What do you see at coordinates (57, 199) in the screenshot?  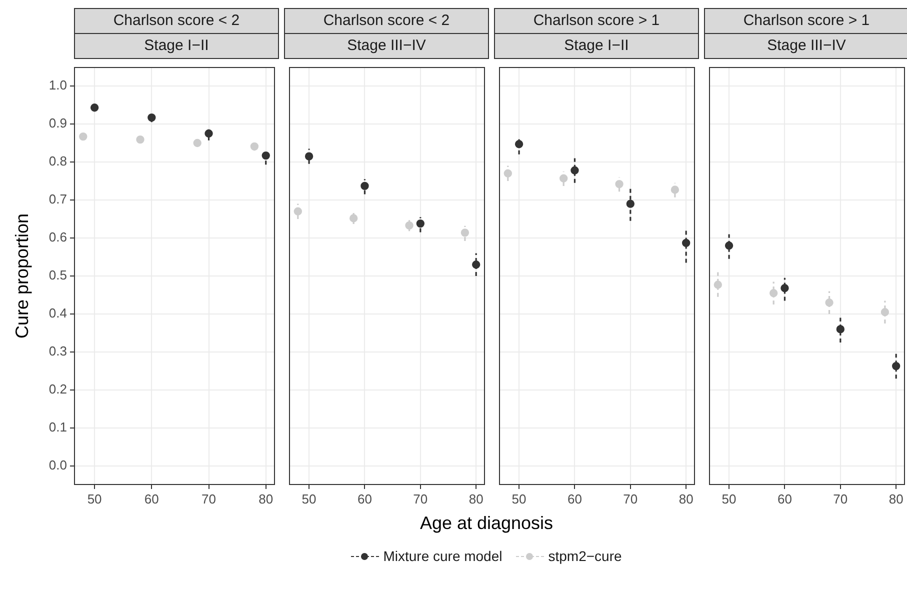 I see `y-tick-label: 0.7` at bounding box center [57, 199].